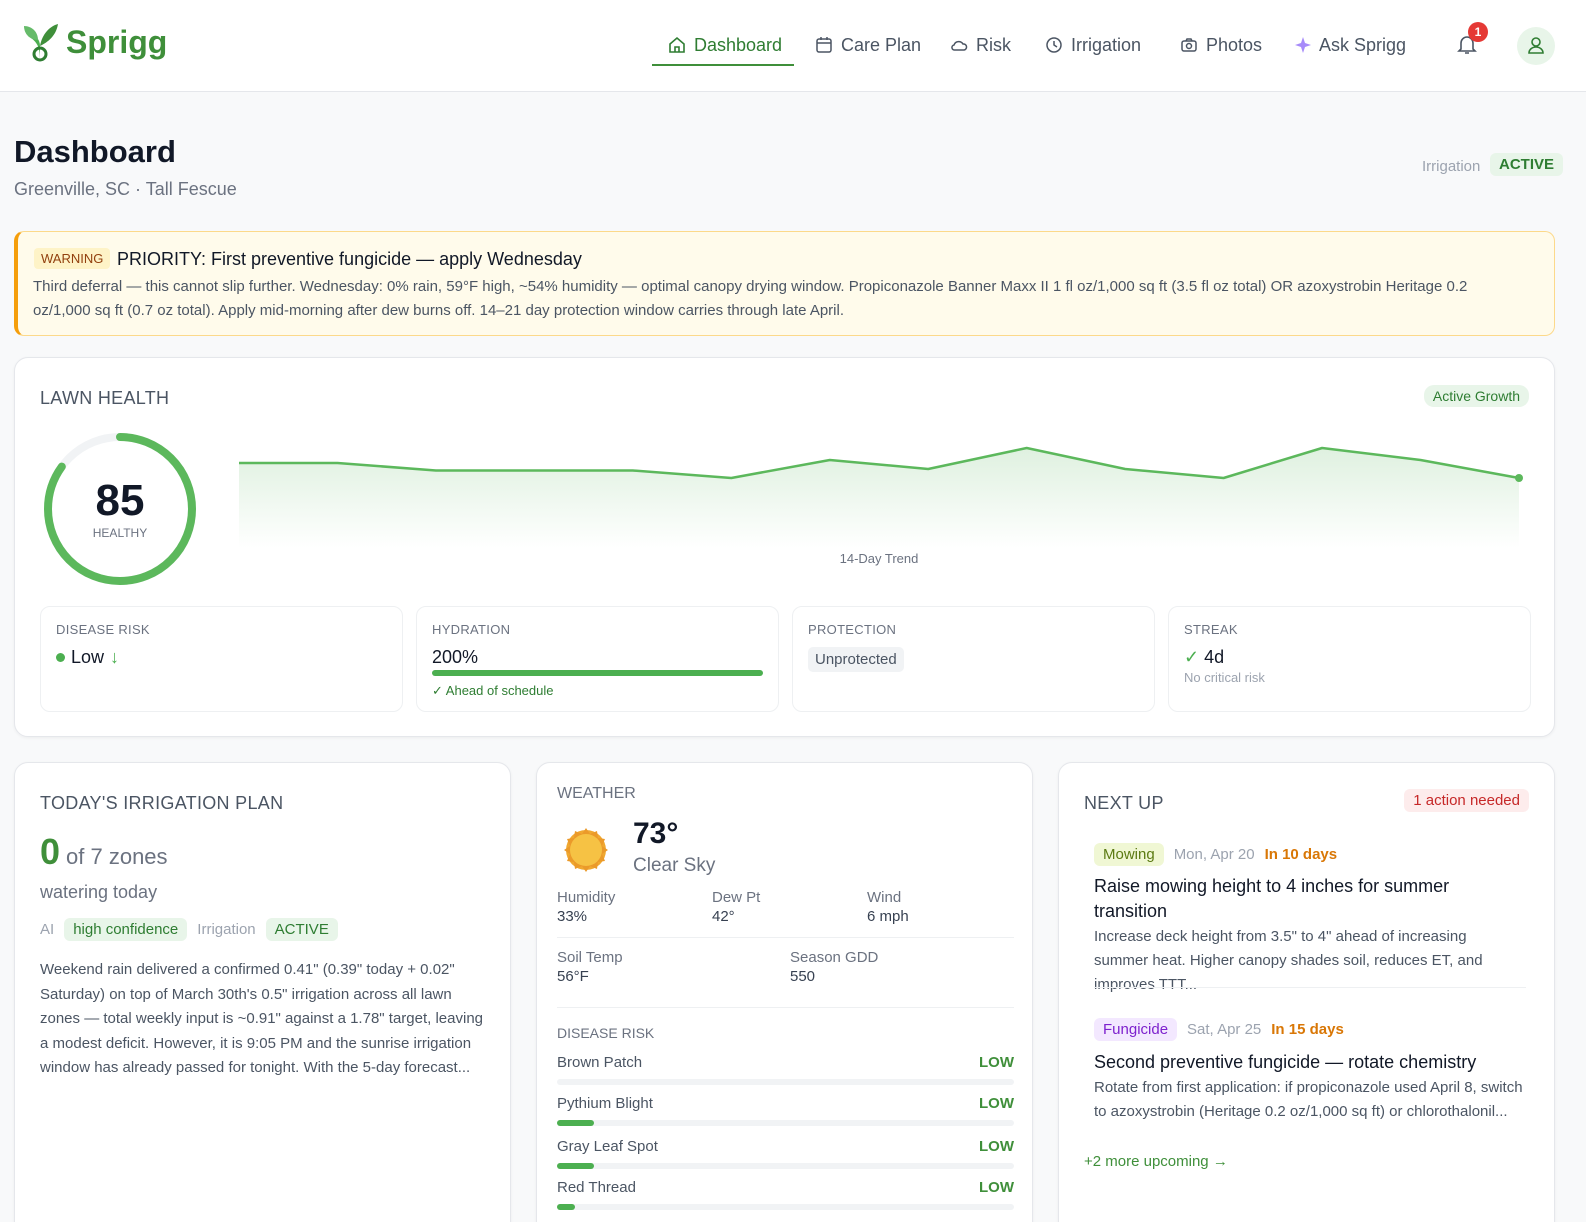 This screenshot has width=1586, height=1222. I want to click on avatar, so click(1536, 46).